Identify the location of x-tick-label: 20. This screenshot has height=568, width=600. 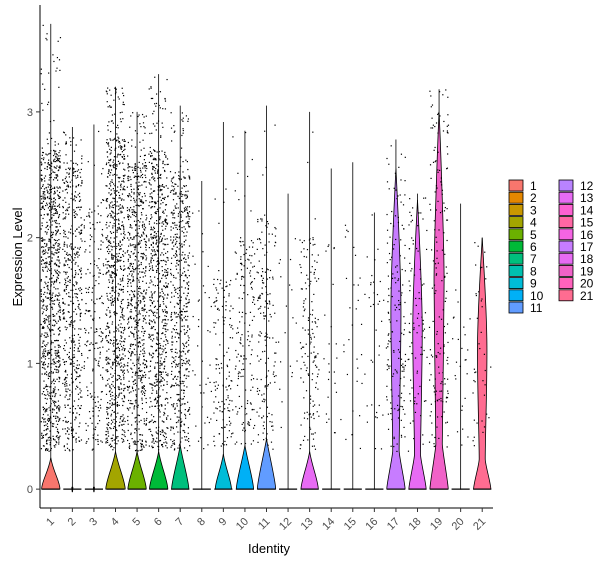
(458, 524).